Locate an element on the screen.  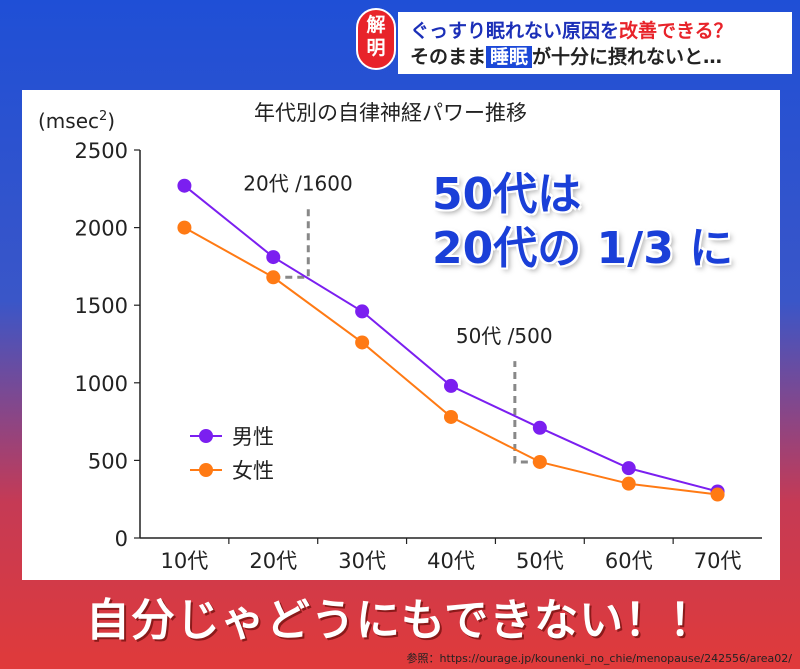
x-tick-label: 10代 is located at coordinates (185, 561).